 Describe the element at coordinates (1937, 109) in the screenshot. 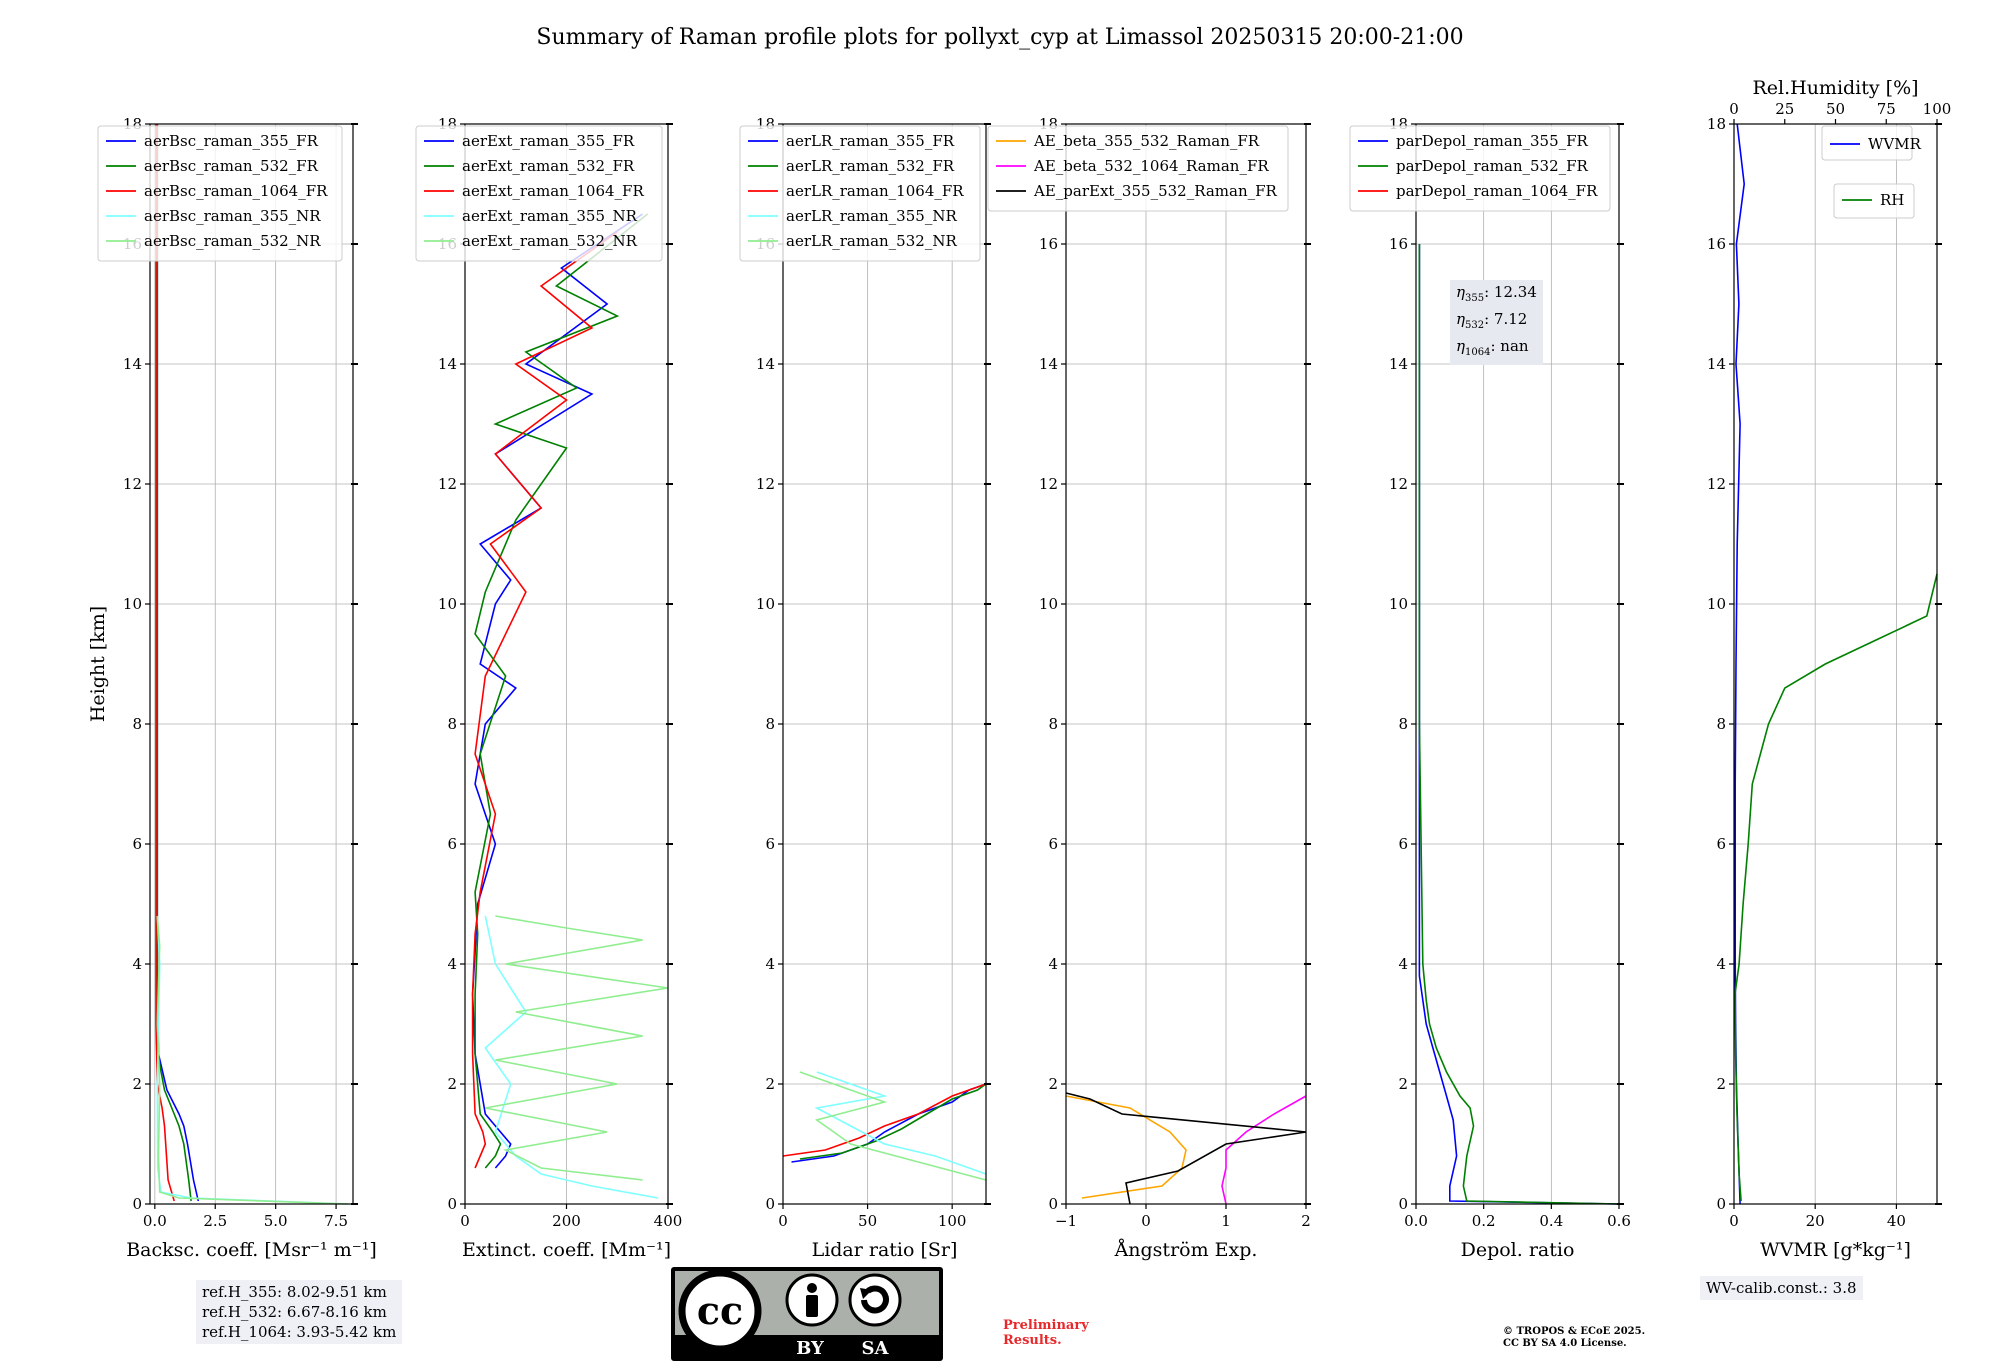

I see `x2-tick-label: 100` at that location.